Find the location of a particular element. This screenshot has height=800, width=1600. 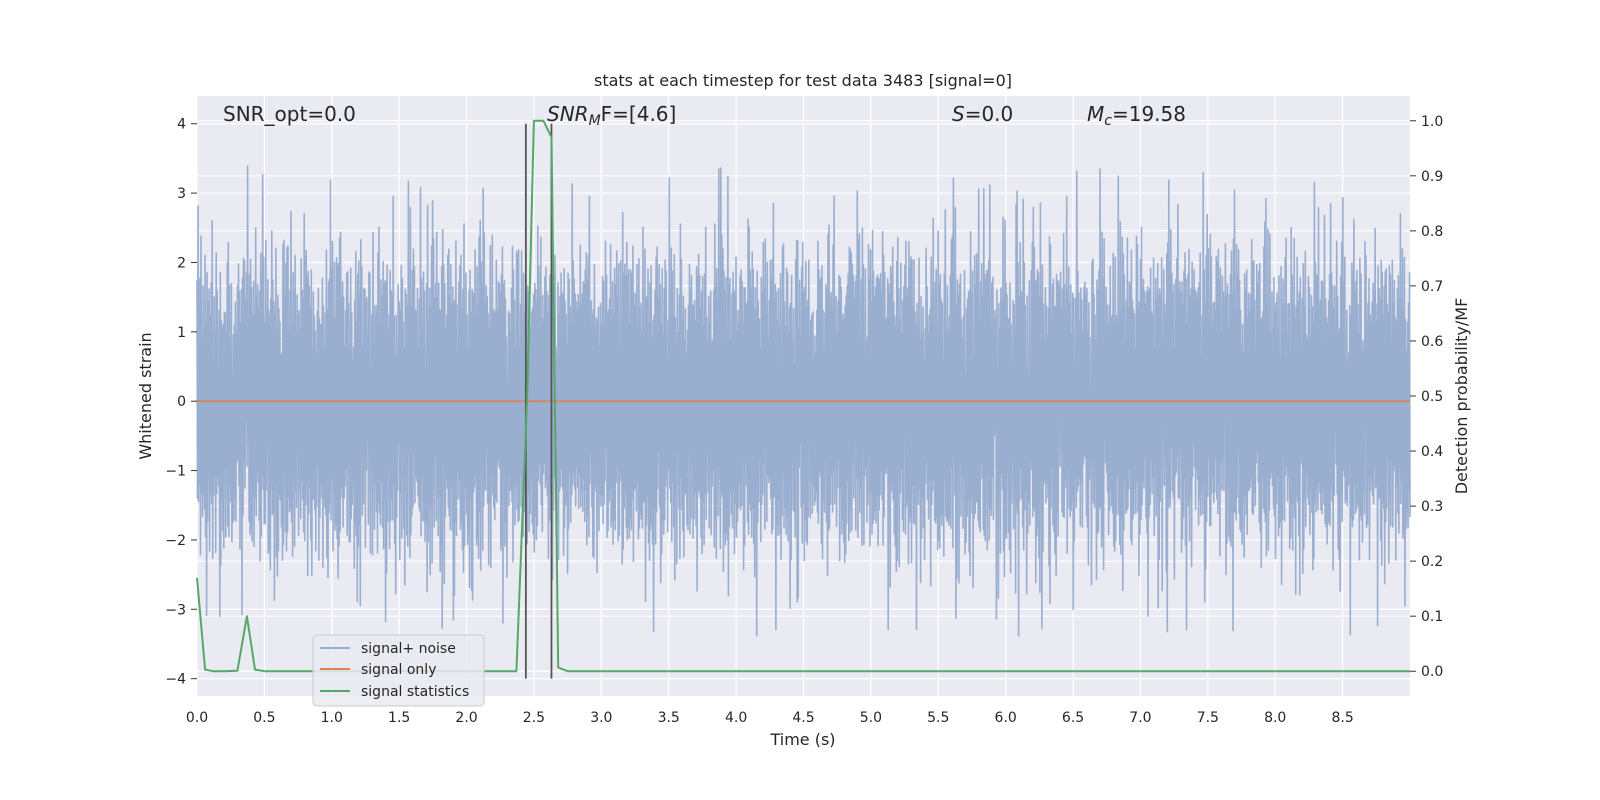

annotation-snr-mf-value: F=[4.6] is located at coordinates (639, 114).